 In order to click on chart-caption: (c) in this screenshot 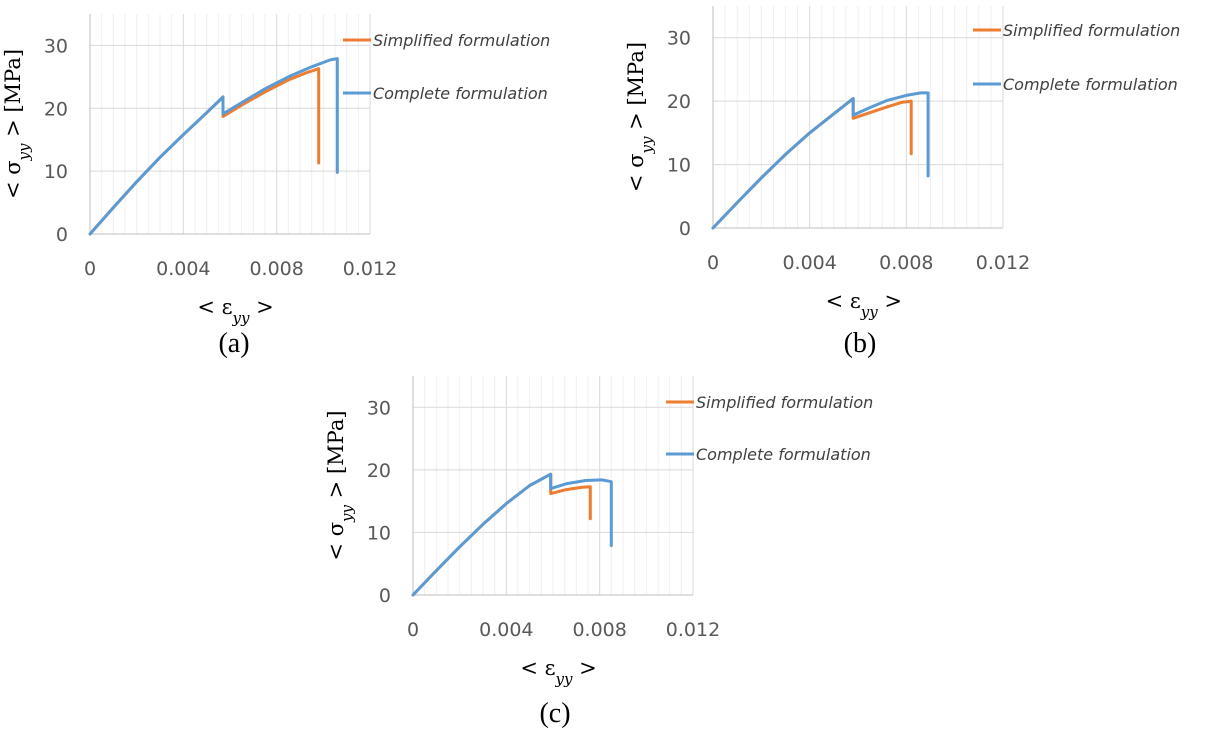, I will do `click(554, 713)`.